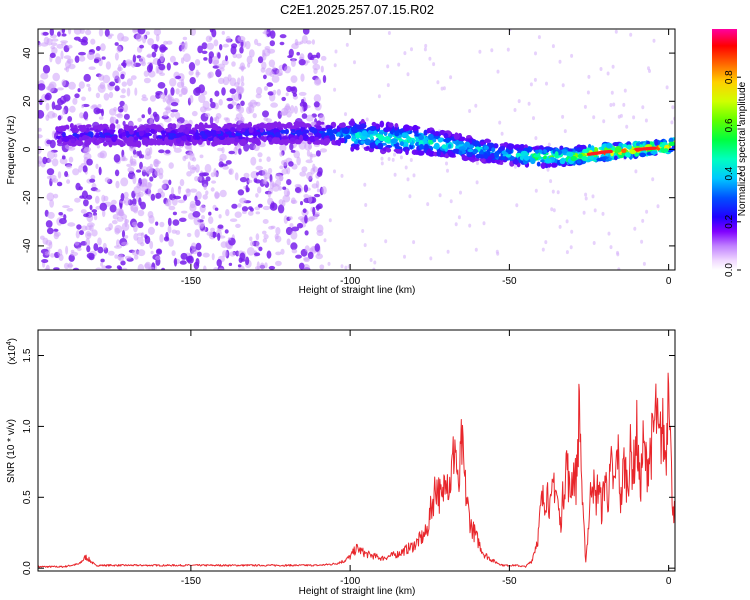  I want to click on colorbar-tick-label: 0.4, so click(729, 173).